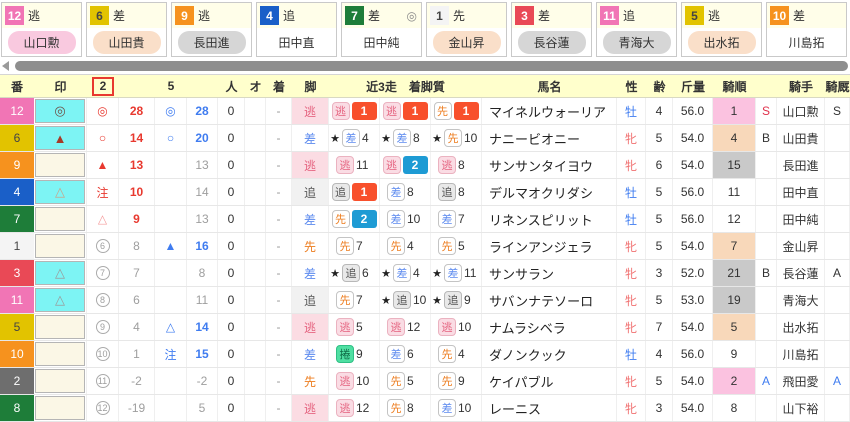  I want to click on col2-mark-cell: 12, so click(103, 408).